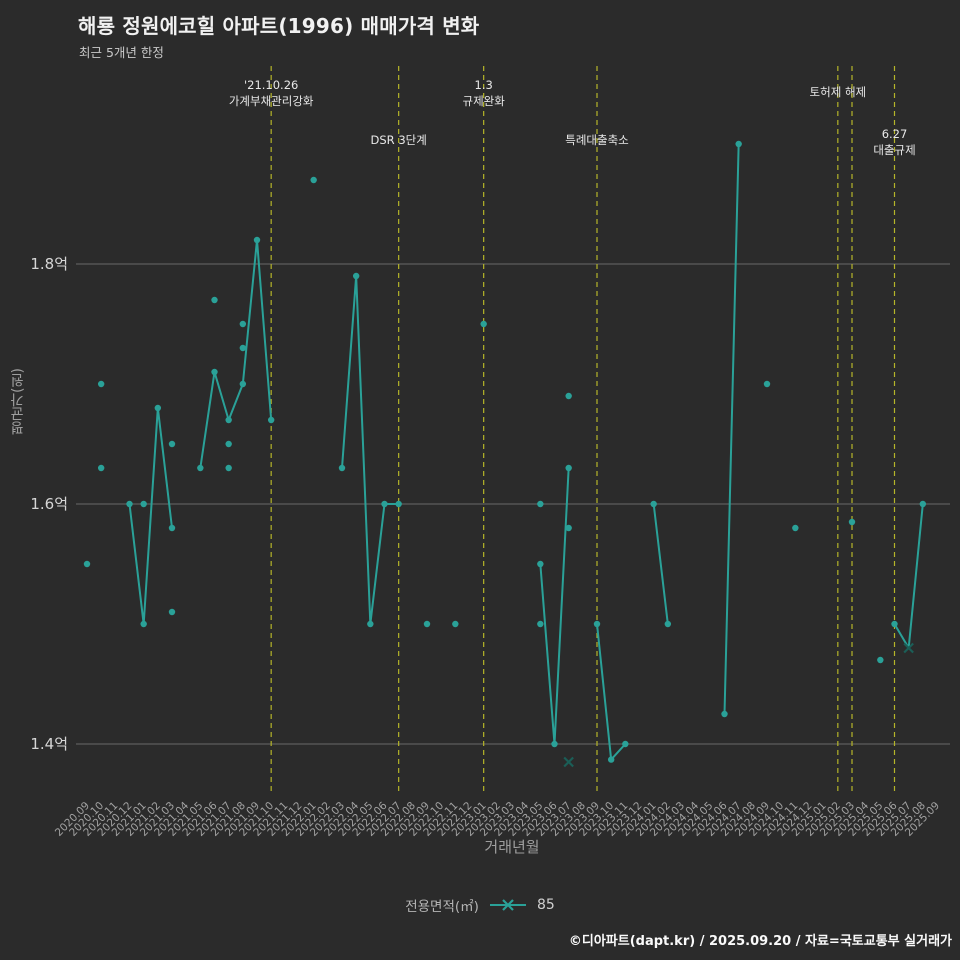 The width and height of the screenshot is (960, 960). I want to click on event-annotation: 토허제 해제, so click(838, 92).